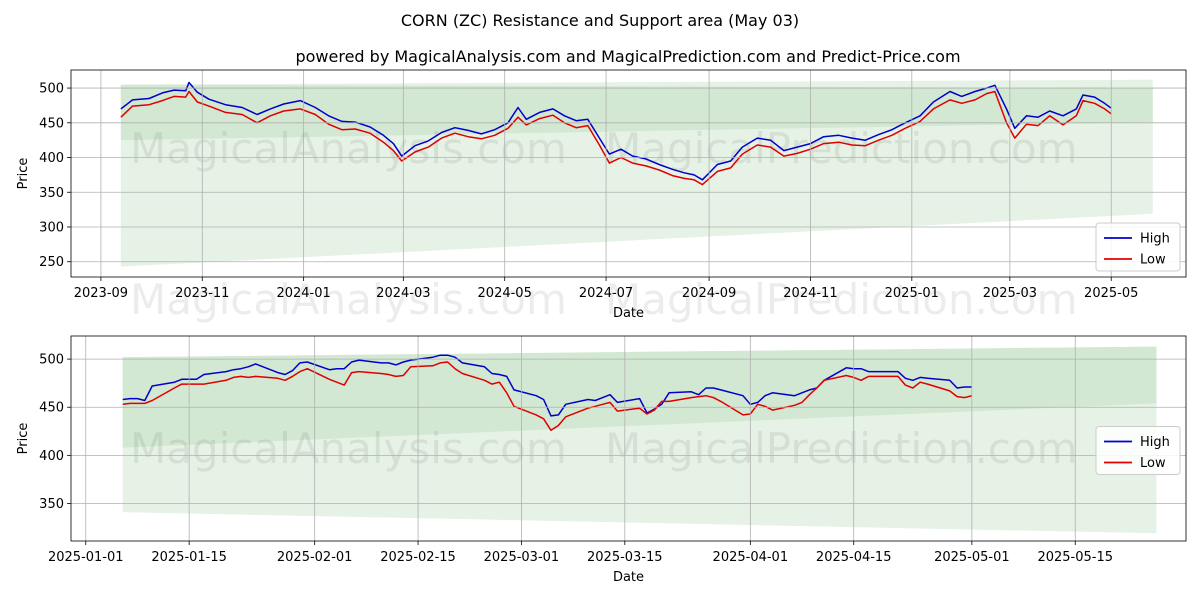  Describe the element at coordinates (628, 313) in the screenshot. I see `top-x-axis-label: Date` at that location.